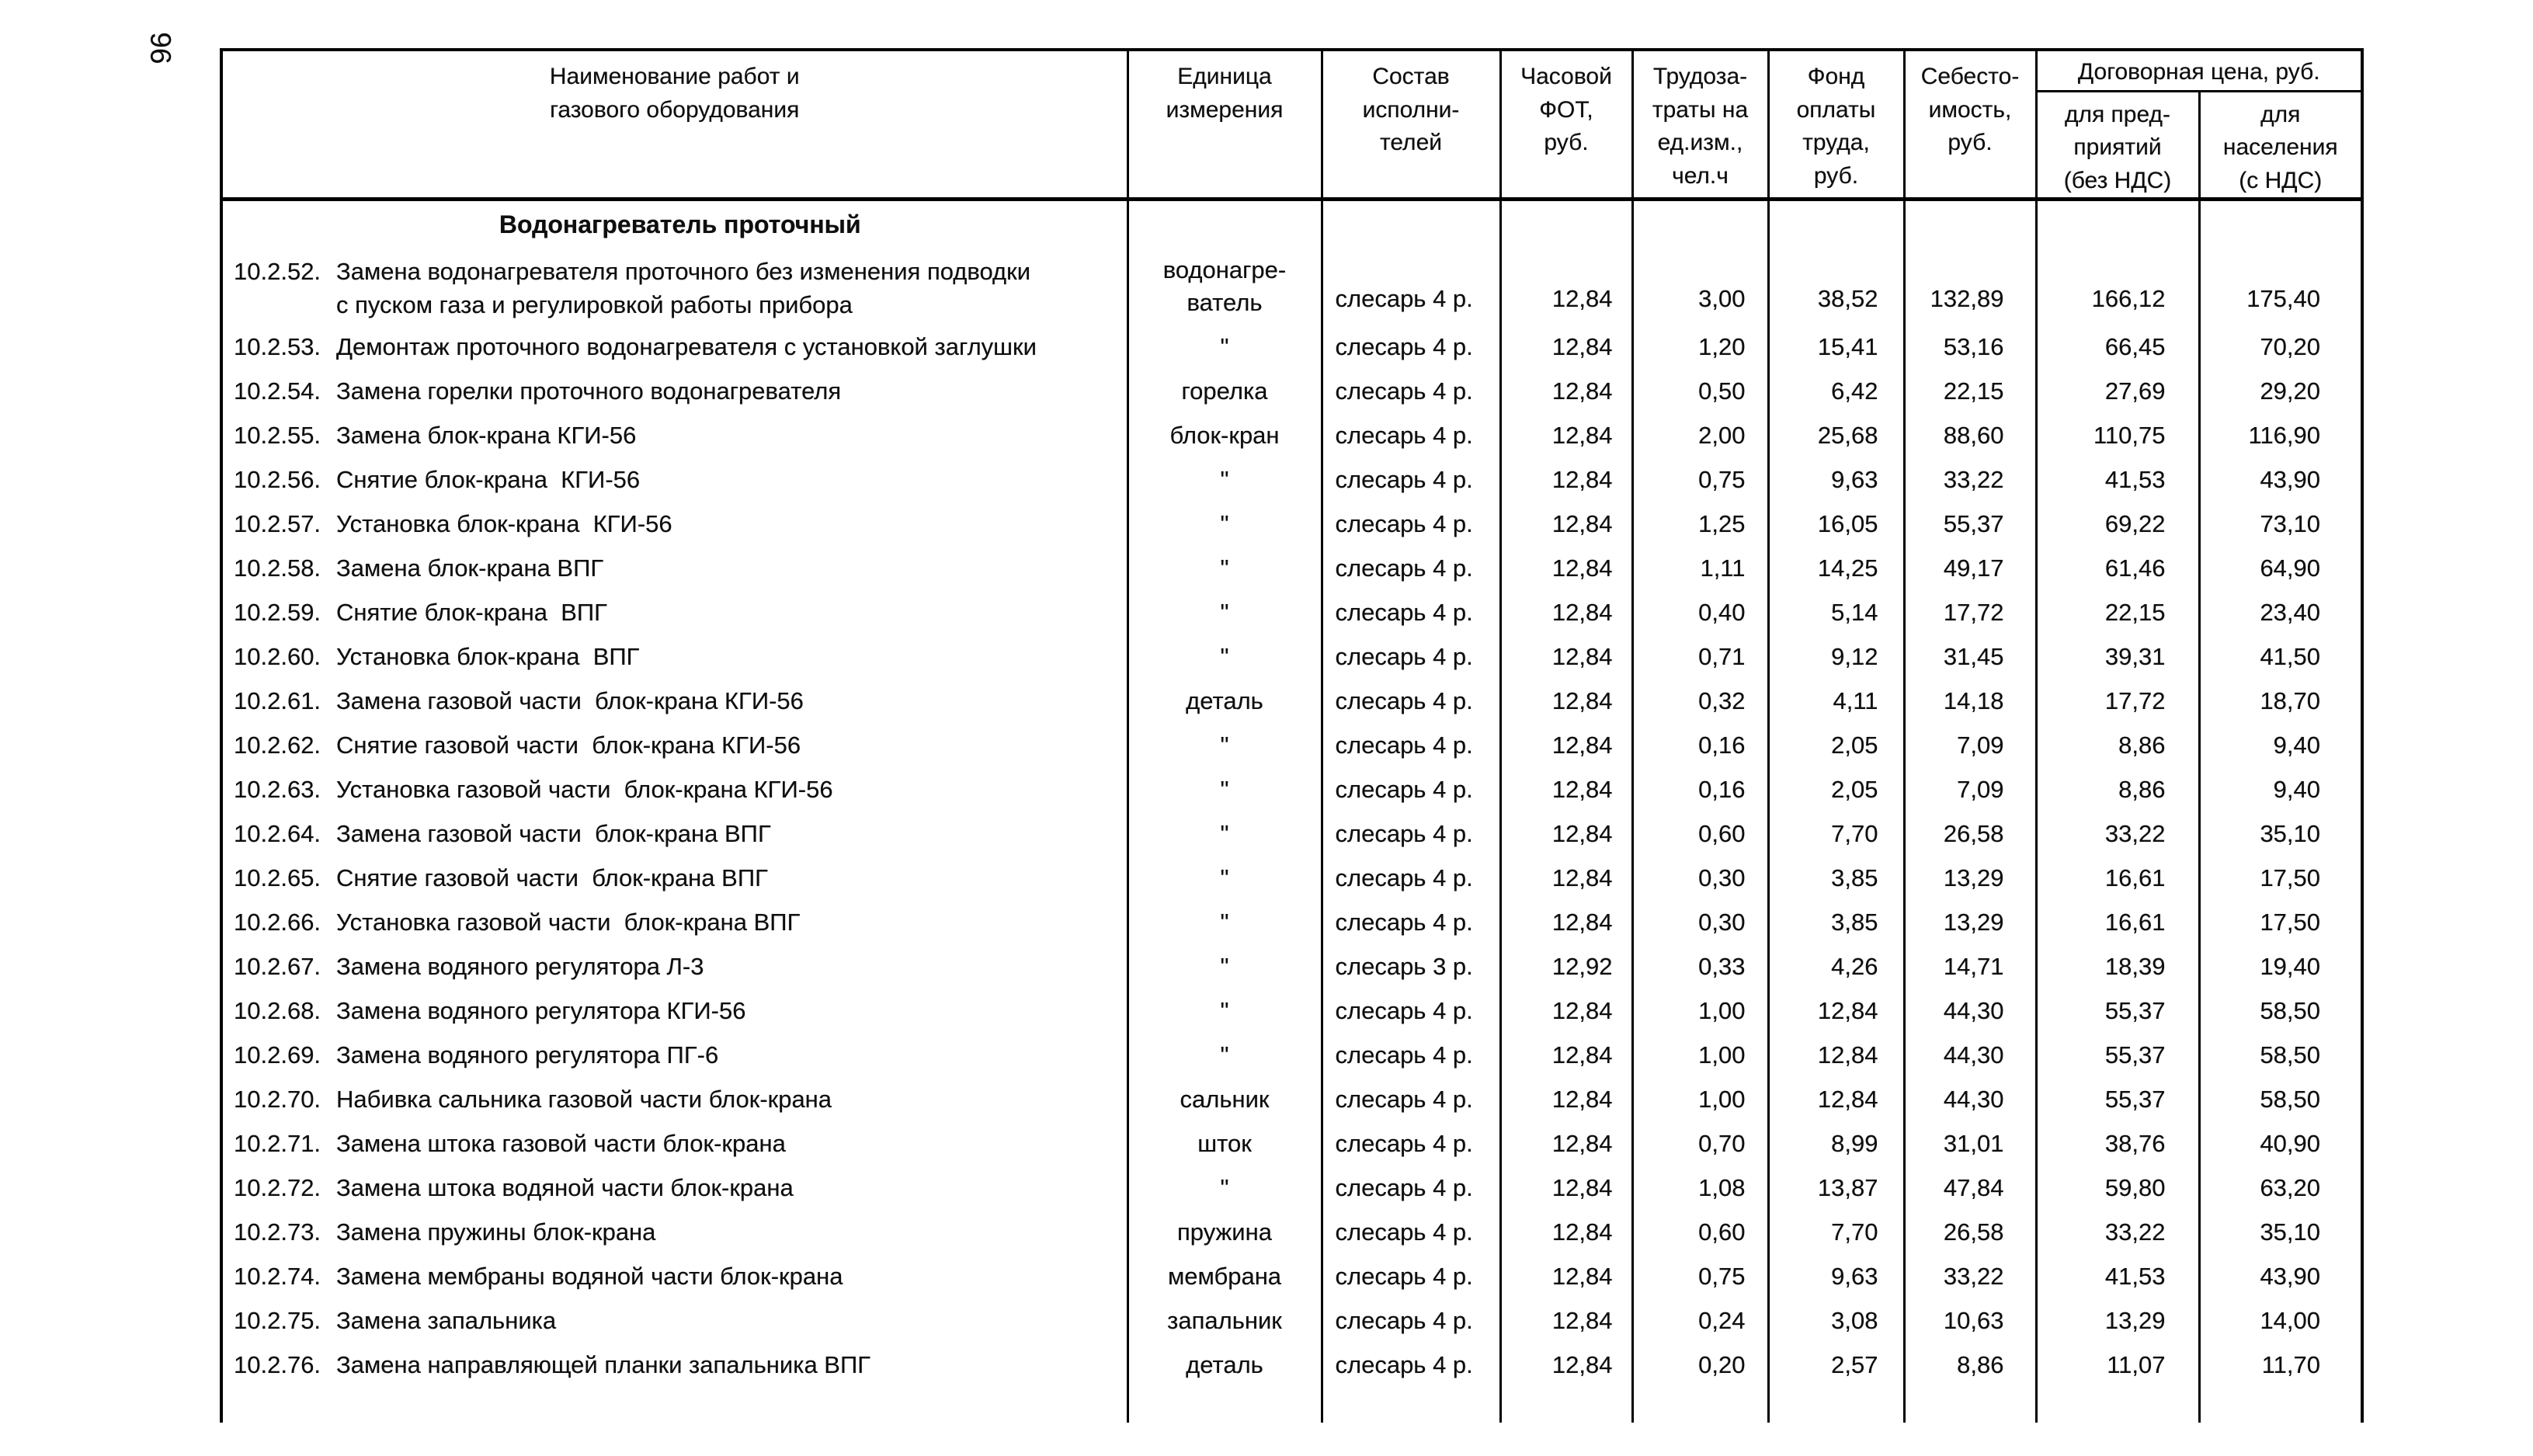 This screenshot has height=1456, width=2533. Describe the element at coordinates (2281, 701) in the screenshot. I see `price-population-cell: 18,70` at that location.